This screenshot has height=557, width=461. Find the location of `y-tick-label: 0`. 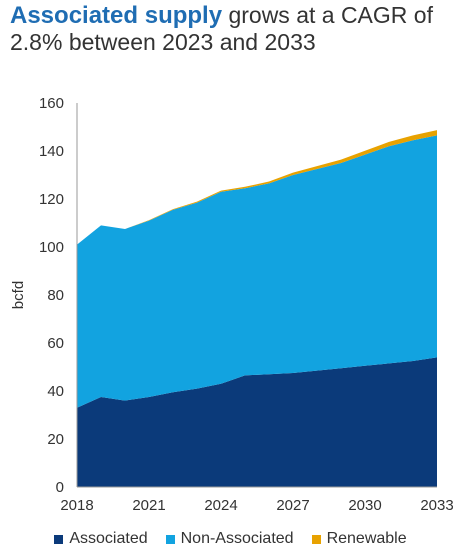

y-tick-label: 0 is located at coordinates (60, 487).